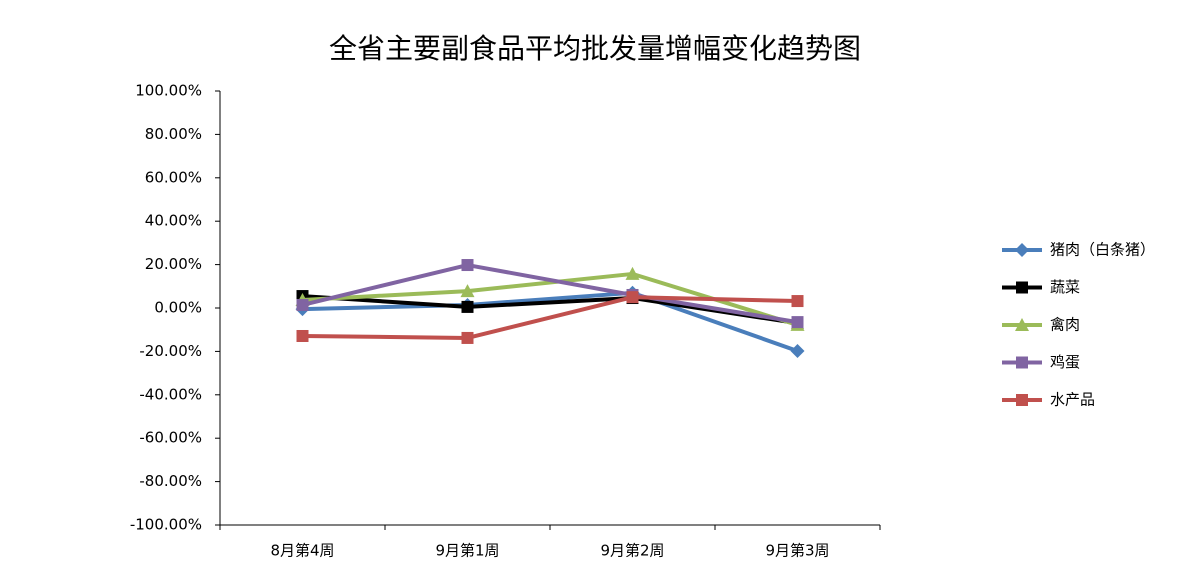 This screenshot has width=1201, height=583. What do you see at coordinates (170, 481) in the screenshot?
I see `y-tick-label: -80.00%` at bounding box center [170, 481].